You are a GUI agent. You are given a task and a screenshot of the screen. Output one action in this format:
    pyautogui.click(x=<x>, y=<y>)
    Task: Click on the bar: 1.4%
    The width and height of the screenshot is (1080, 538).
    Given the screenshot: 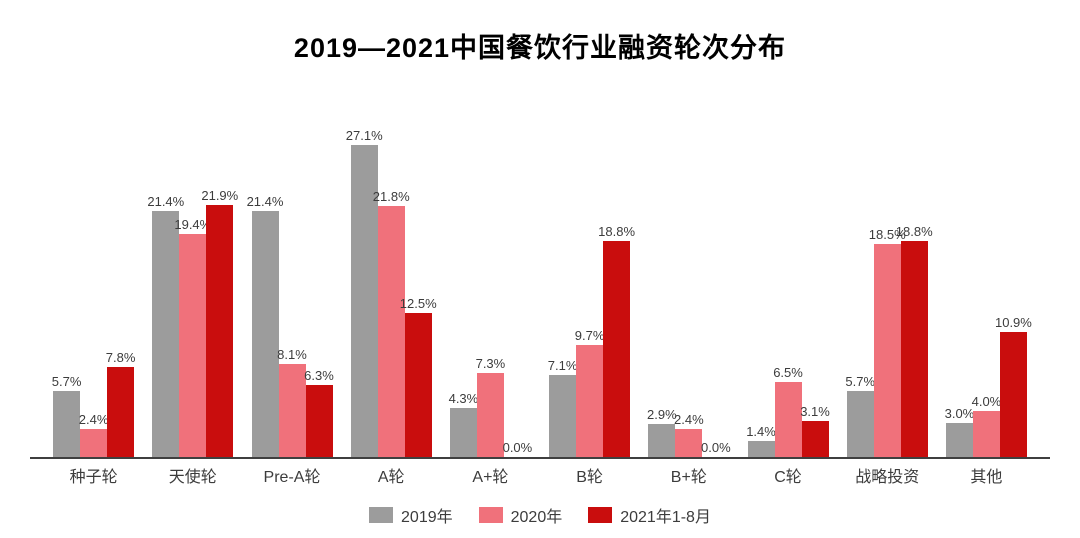 What is the action you would take?
    pyautogui.click(x=761, y=440)
    